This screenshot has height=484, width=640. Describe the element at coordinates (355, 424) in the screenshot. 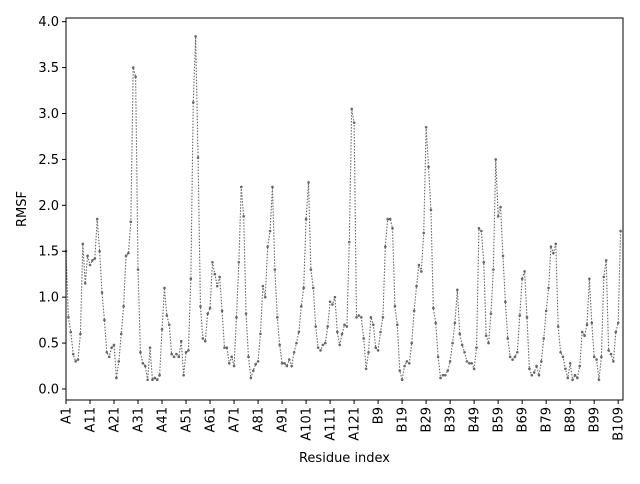

I see `x-tick-label: A121` at that location.